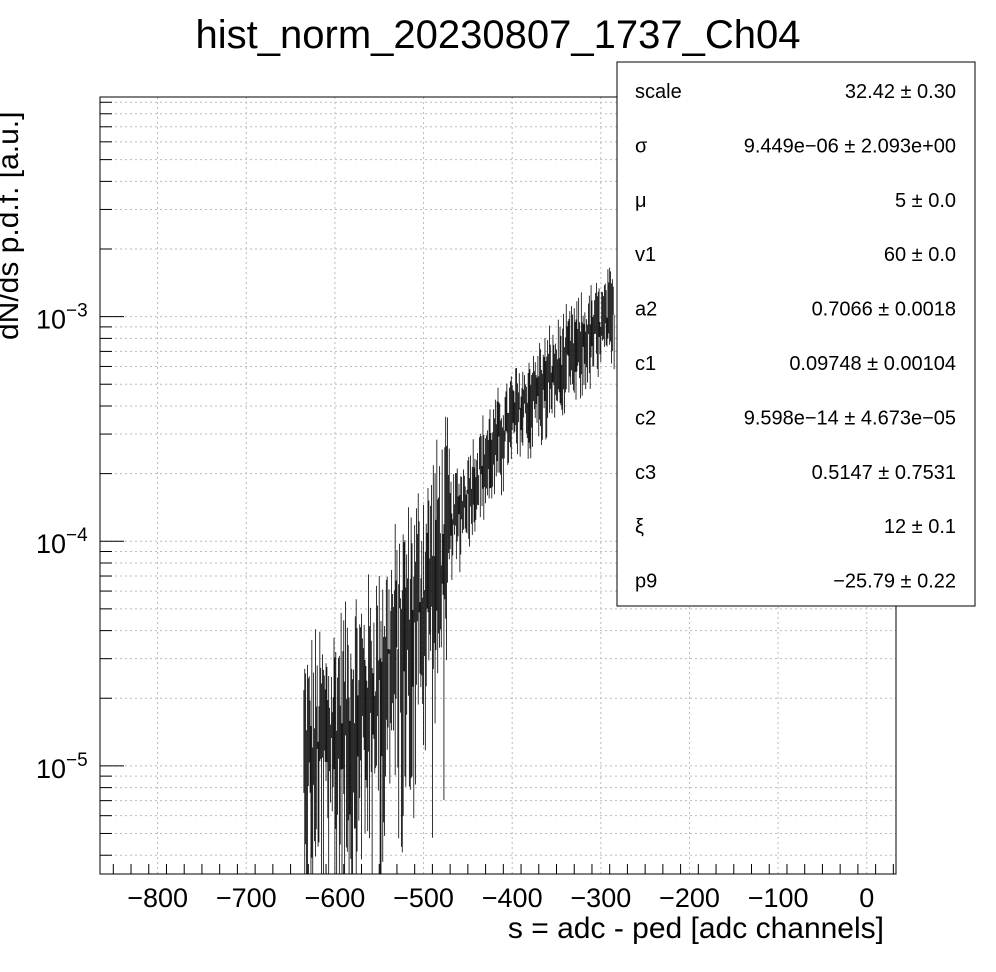 The width and height of the screenshot is (996, 972). I want to click on stats-param-value: 9.449e−06 ± 2.093e+00, so click(850, 146).